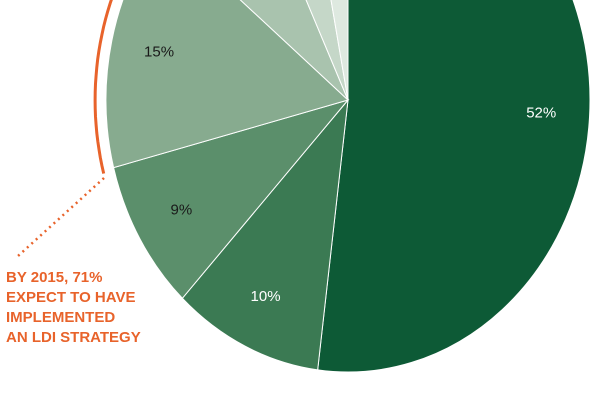 The image size is (600, 405). Describe the element at coordinates (70, 297) in the screenshot. I see `annotation-text: EXPECT TO HAVE` at that location.